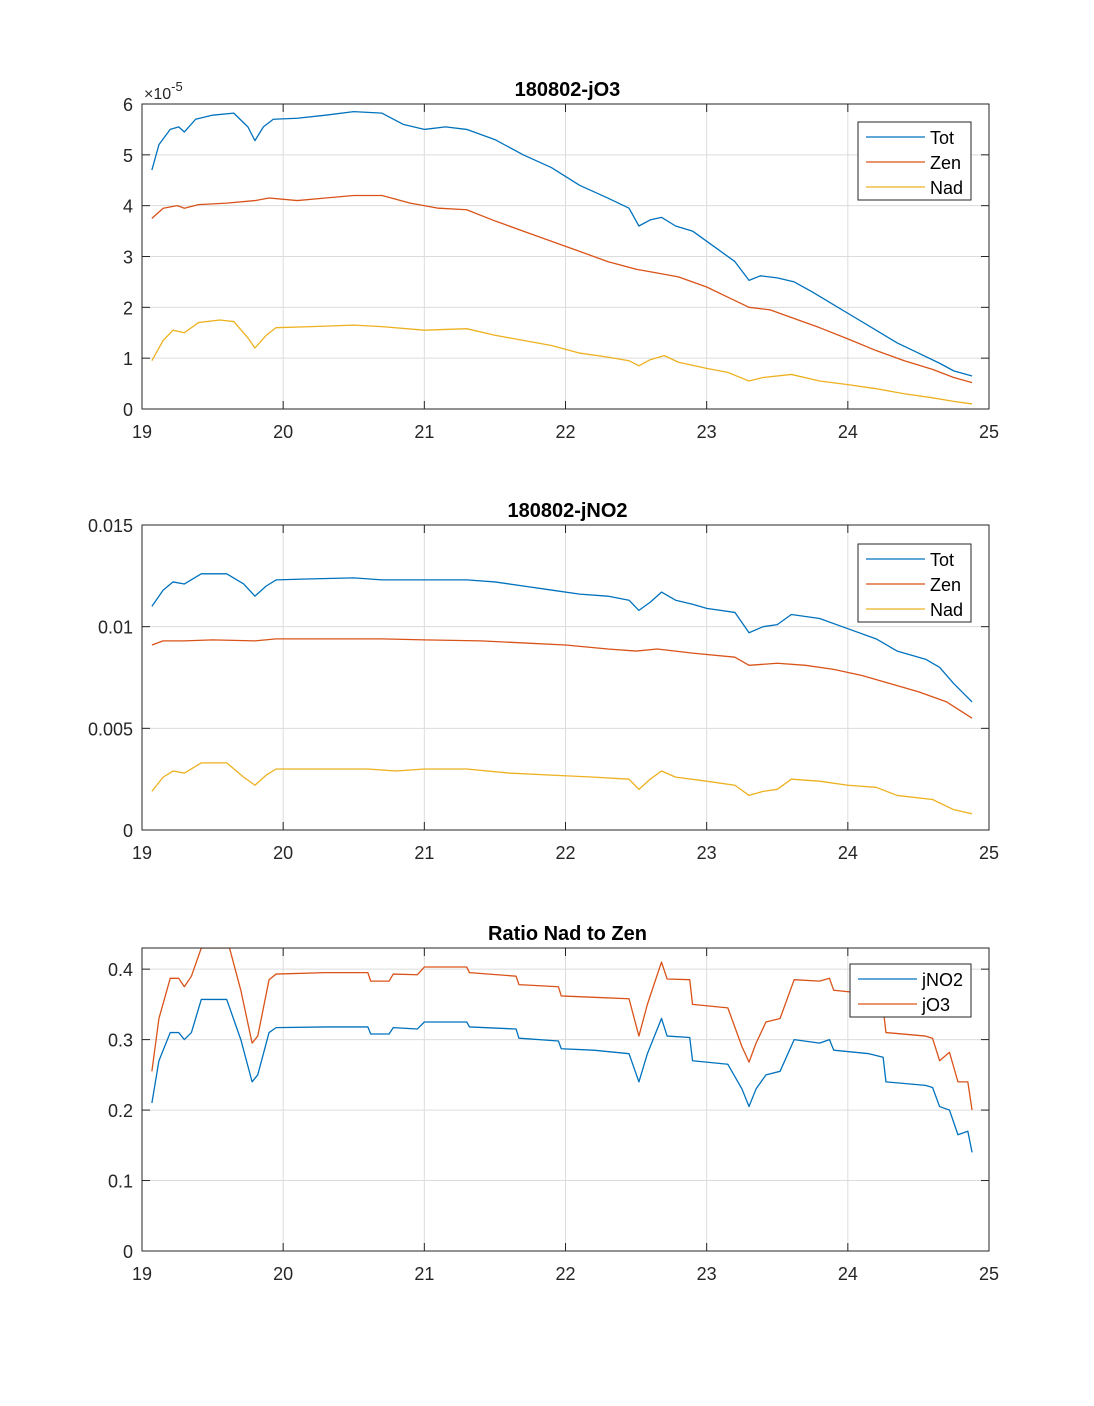  What do you see at coordinates (120, 1111) in the screenshot?
I see `y-tick-label: 0.2` at bounding box center [120, 1111].